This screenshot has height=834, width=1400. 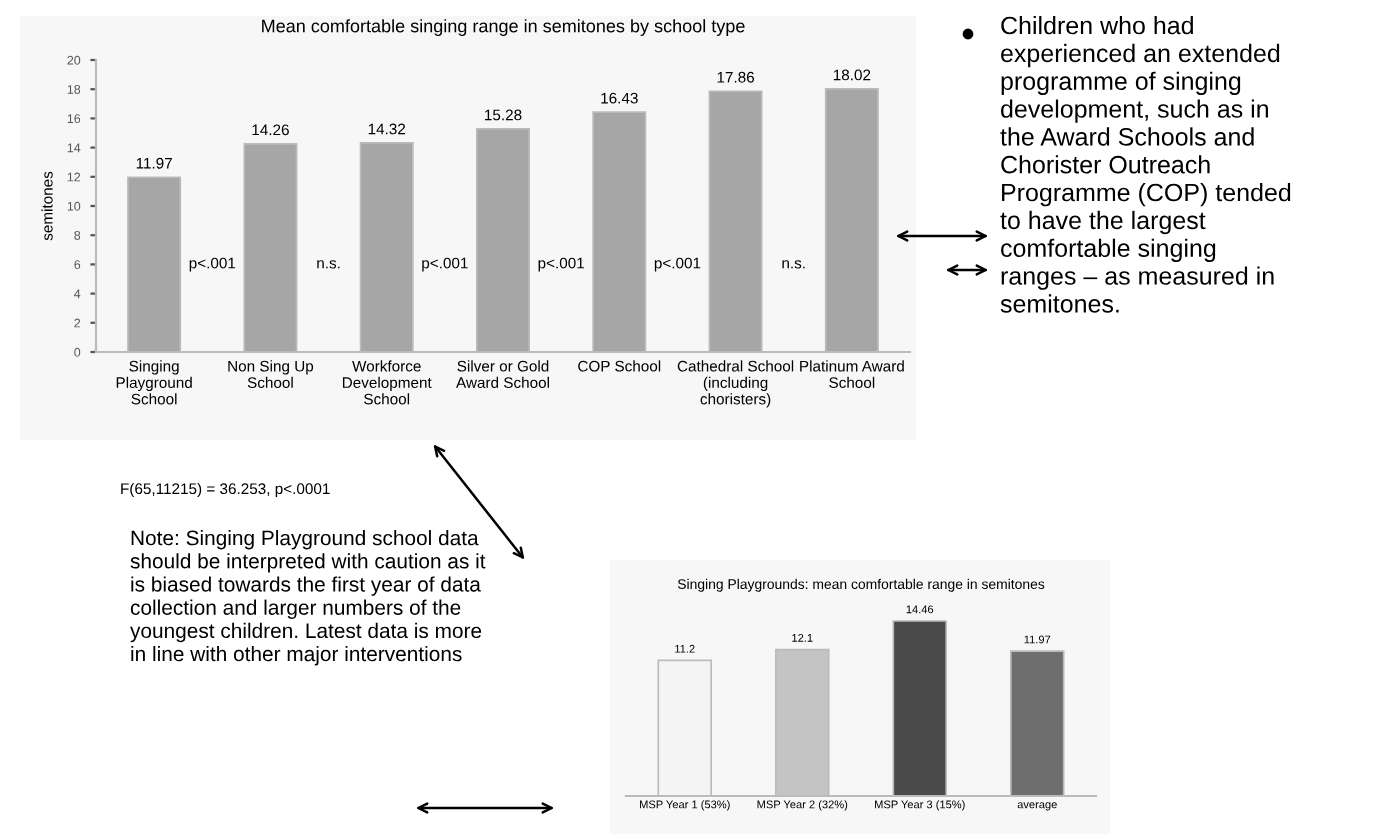 What do you see at coordinates (503, 27) in the screenshot?
I see `chart-title: Mean comfortable singing range in semitones by school type` at bounding box center [503, 27].